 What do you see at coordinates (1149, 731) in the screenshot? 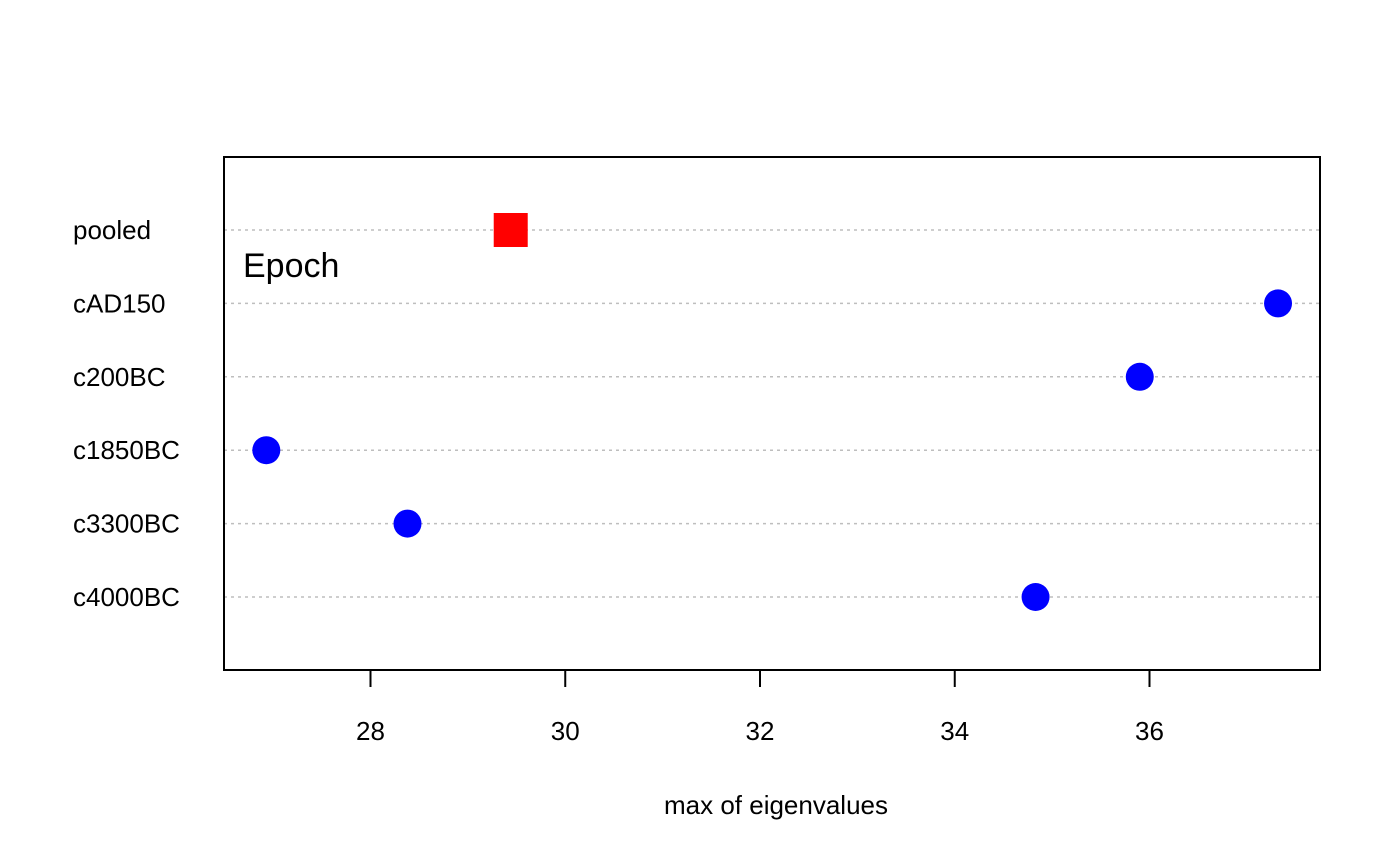
I see `x-tick-label: 36` at bounding box center [1149, 731].